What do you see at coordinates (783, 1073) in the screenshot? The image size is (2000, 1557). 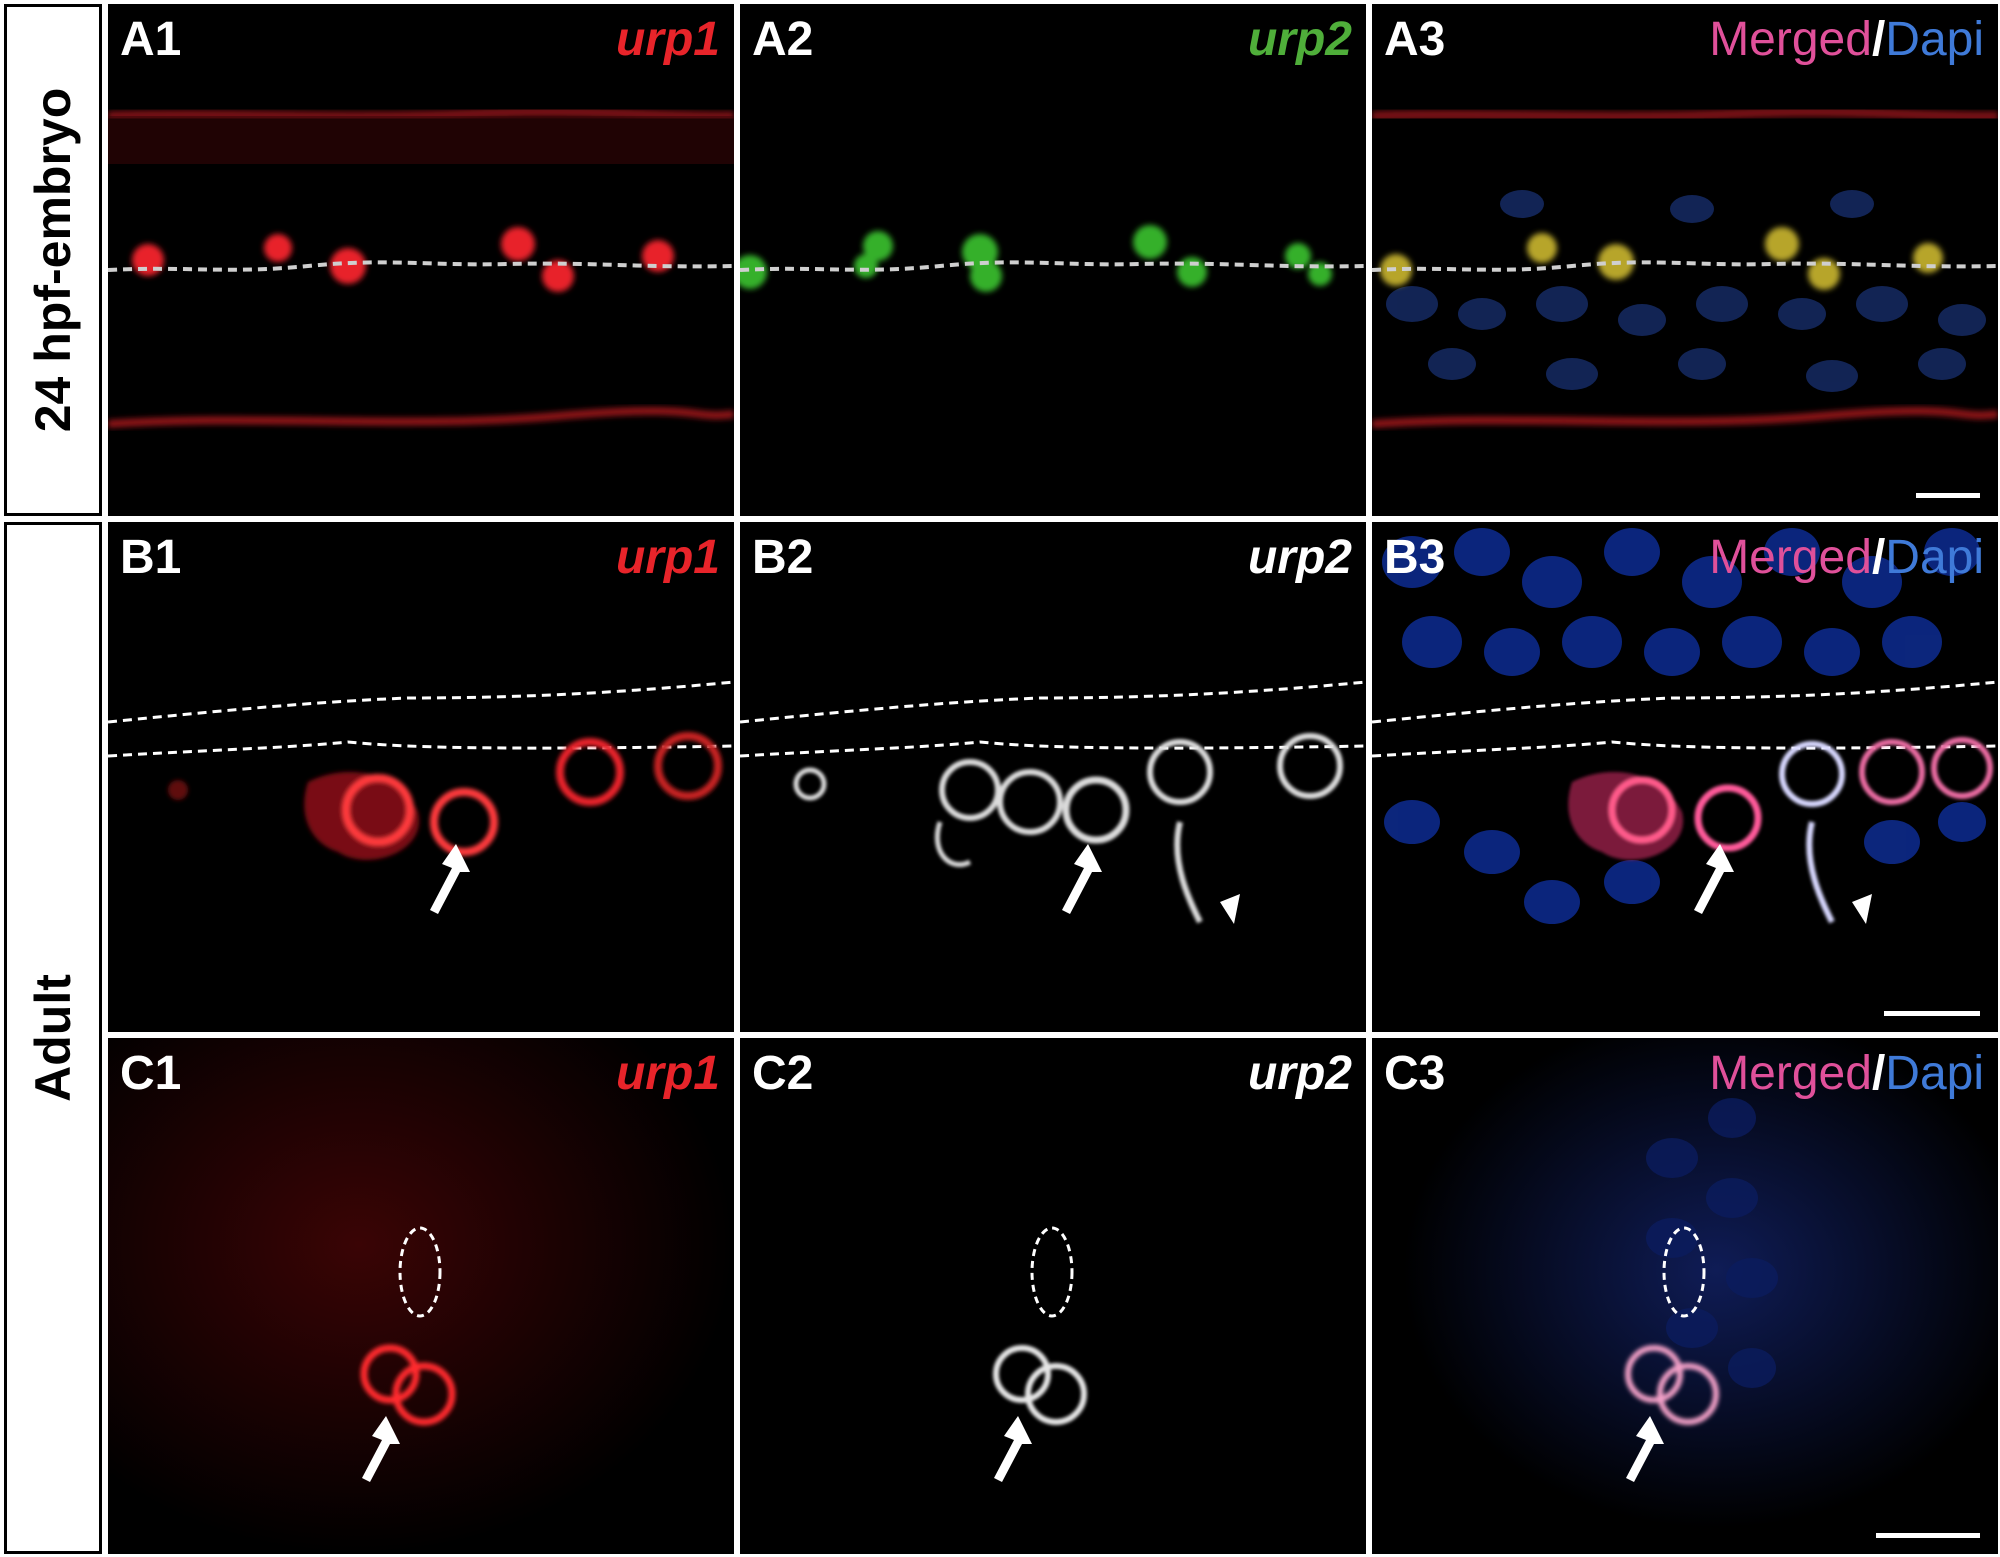 I see `panel-c2-label: C2` at bounding box center [783, 1073].